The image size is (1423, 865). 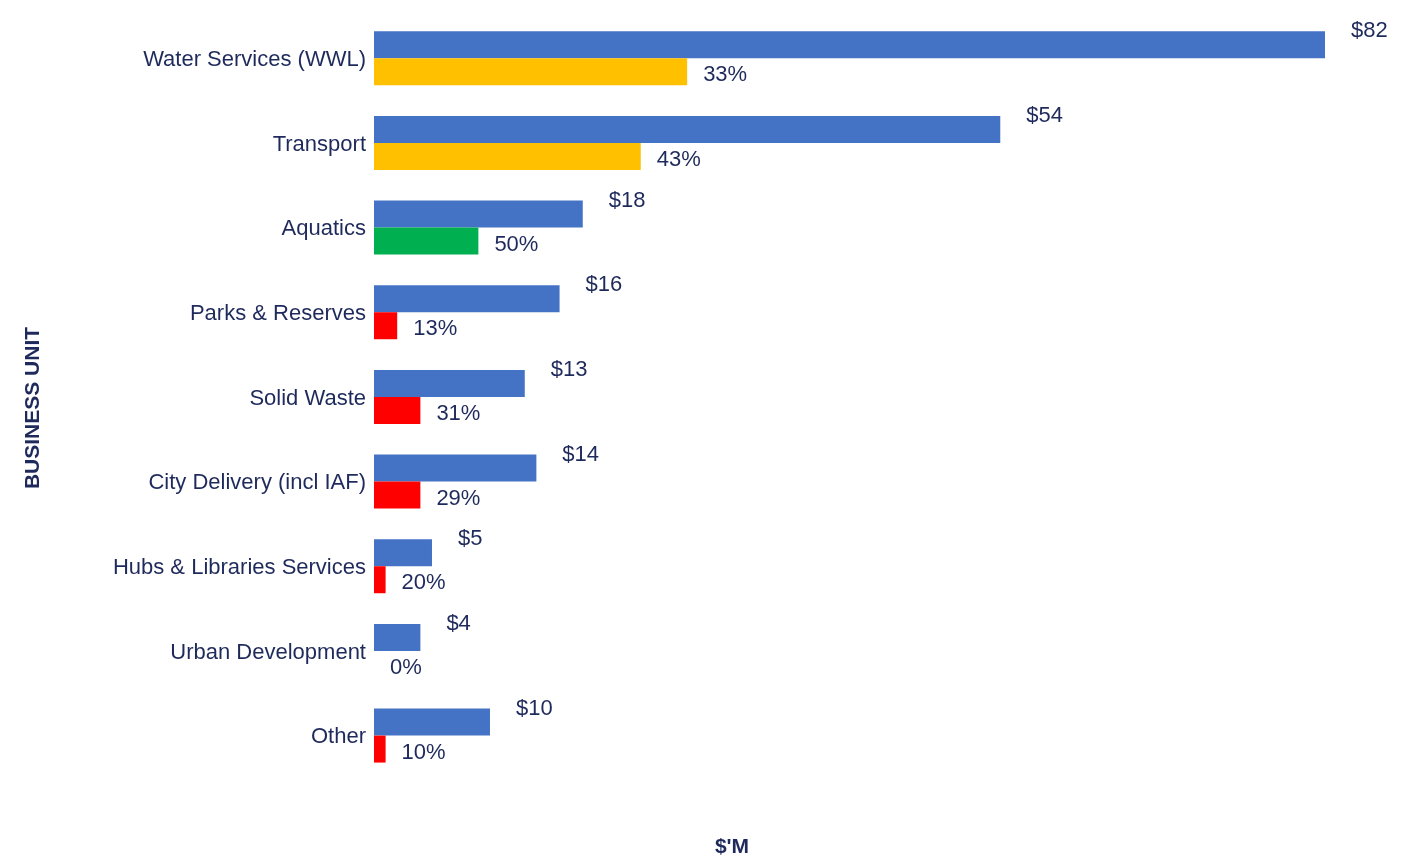 What do you see at coordinates (239, 567) in the screenshot?
I see `y-tick-label: Hubs & Libraries Services` at bounding box center [239, 567].